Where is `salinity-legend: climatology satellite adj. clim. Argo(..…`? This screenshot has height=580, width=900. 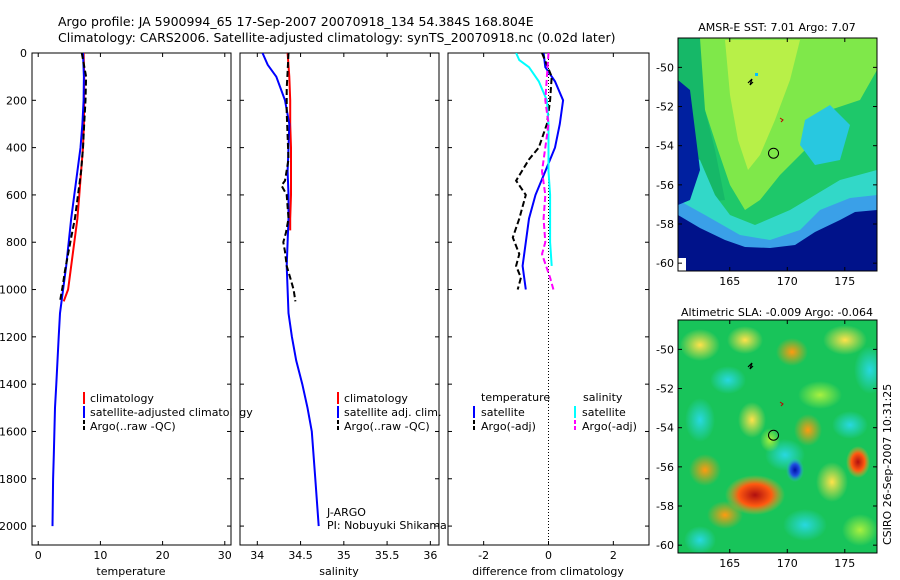
salinity-legend: climatology satellite adj. clim. Argo(..… is located at coordinates (389, 412).